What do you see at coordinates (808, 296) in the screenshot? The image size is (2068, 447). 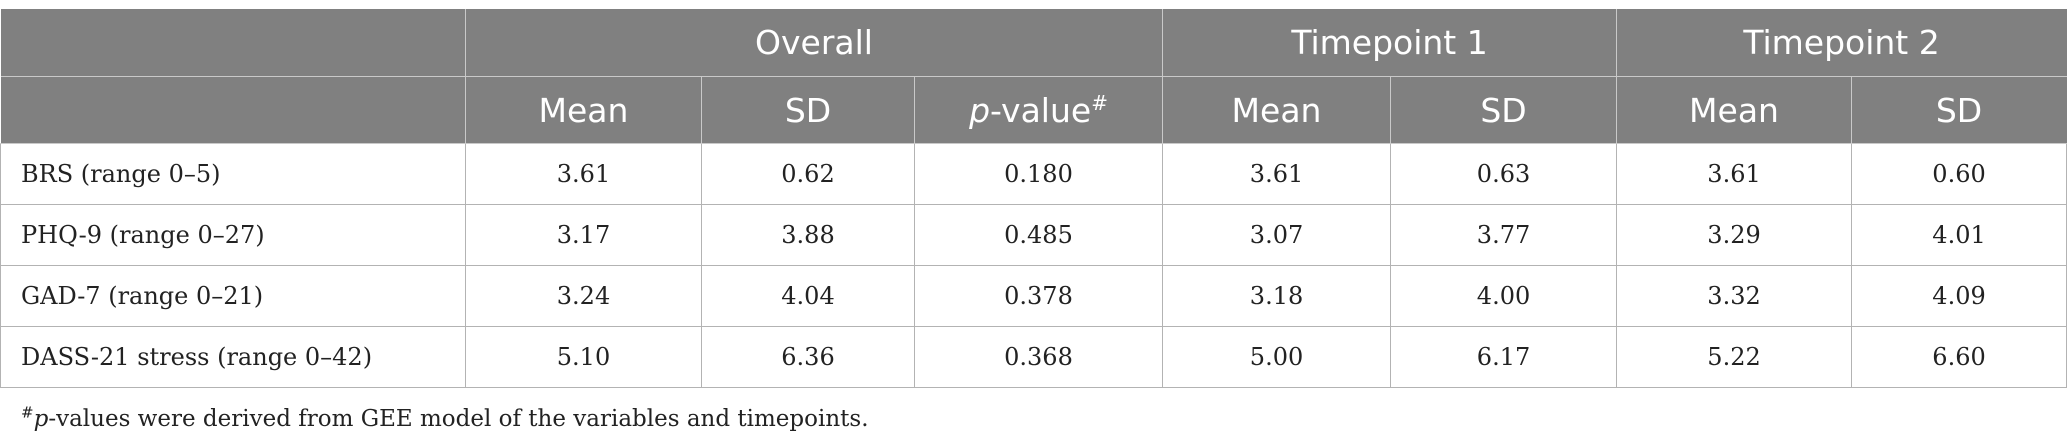 I see `cell-overall-sd: 4.04` at bounding box center [808, 296].